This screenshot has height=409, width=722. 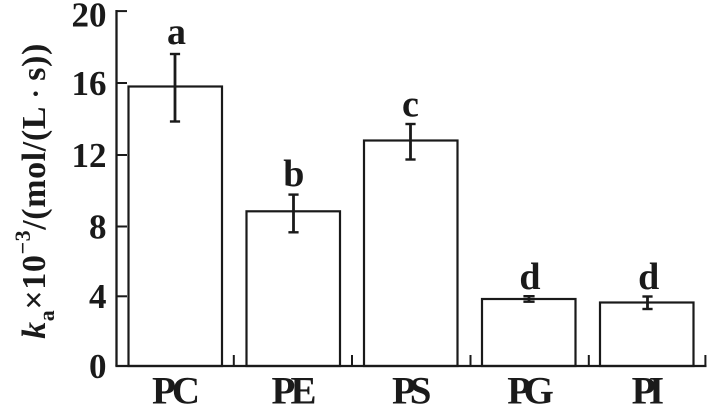 I want to click on svg-text: 8, so click(x=98, y=226).